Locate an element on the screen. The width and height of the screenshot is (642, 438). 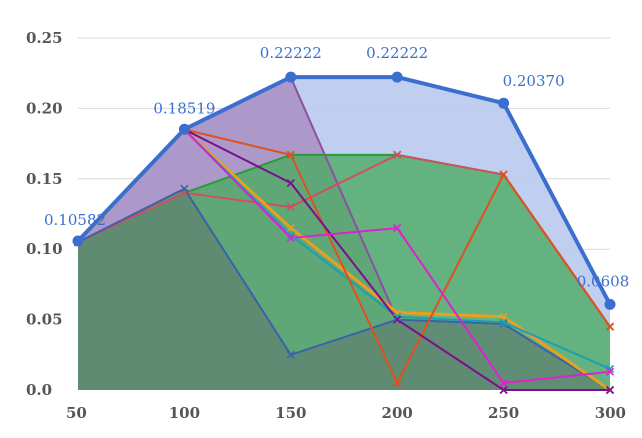
data-label: 0.20370 is located at coordinates (534, 81).